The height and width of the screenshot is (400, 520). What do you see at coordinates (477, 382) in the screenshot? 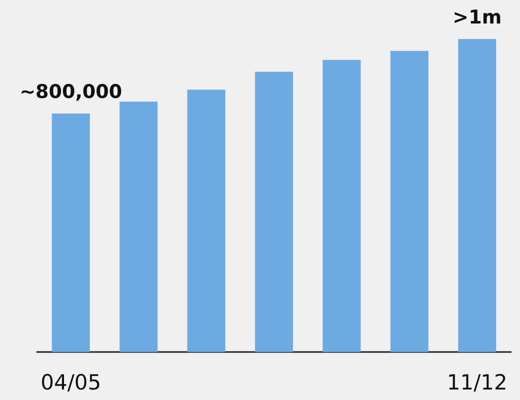
I see `x-tick-label: 11/12` at bounding box center [477, 382].